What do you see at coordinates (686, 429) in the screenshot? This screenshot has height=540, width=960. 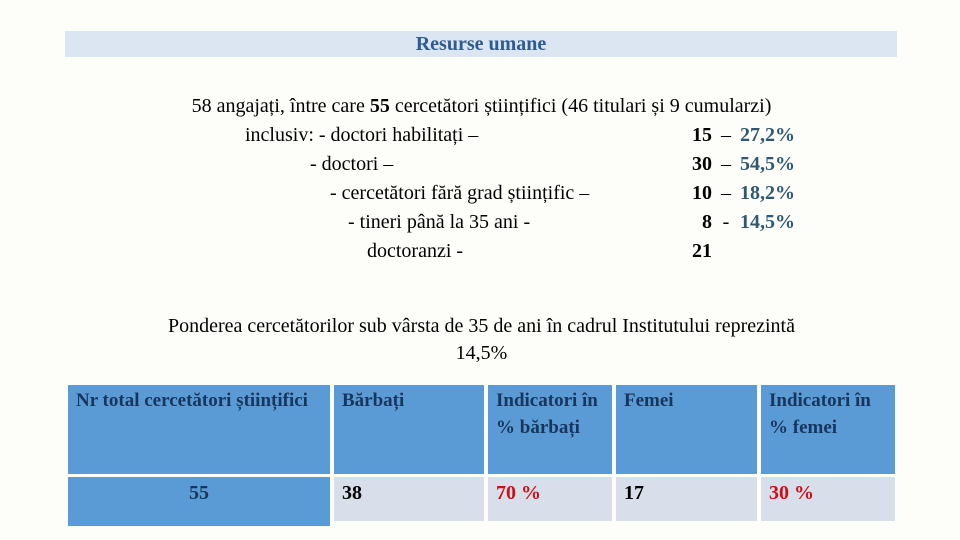 I see `table-header-women: Femei` at bounding box center [686, 429].